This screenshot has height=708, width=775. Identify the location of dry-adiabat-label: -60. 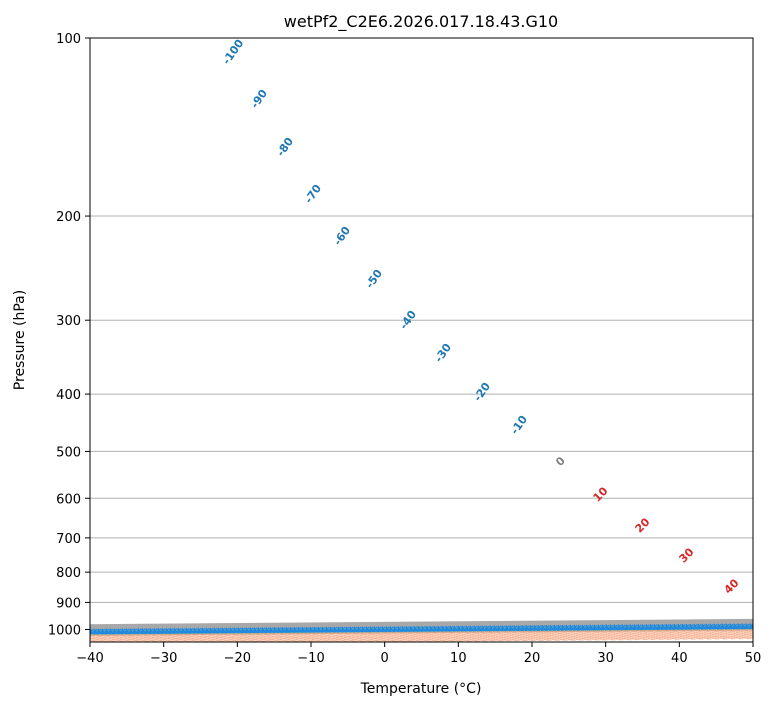
(342, 236).